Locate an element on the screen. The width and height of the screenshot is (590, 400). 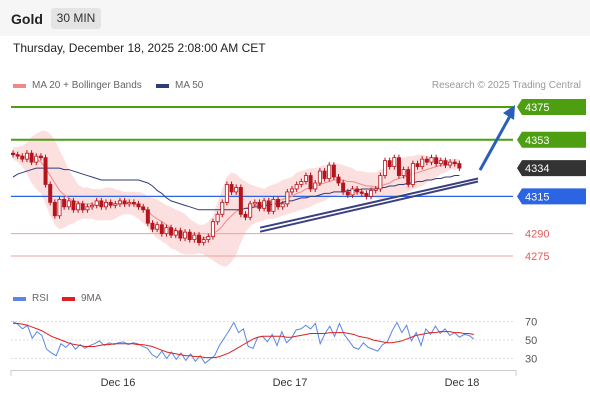
top-bar: Gold 30 MIN is located at coordinates (295, 18).